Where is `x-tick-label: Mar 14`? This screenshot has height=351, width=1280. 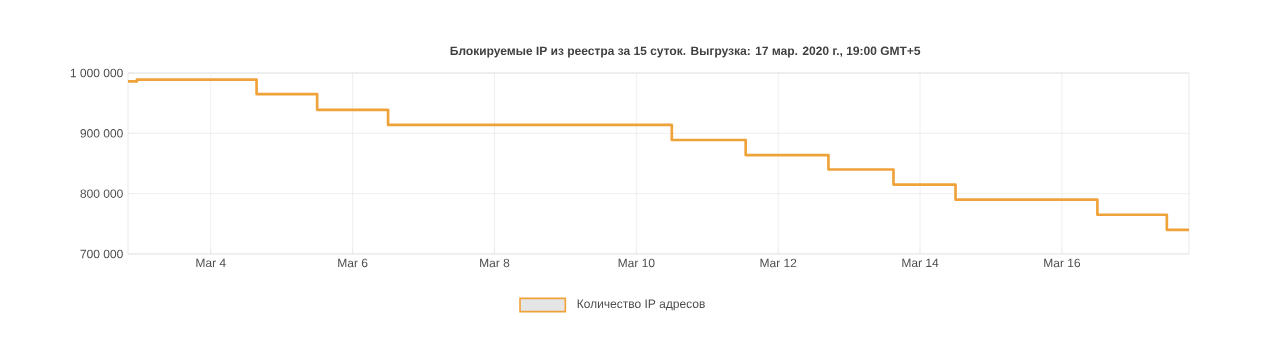 x-tick-label: Mar 14 is located at coordinates (920, 263).